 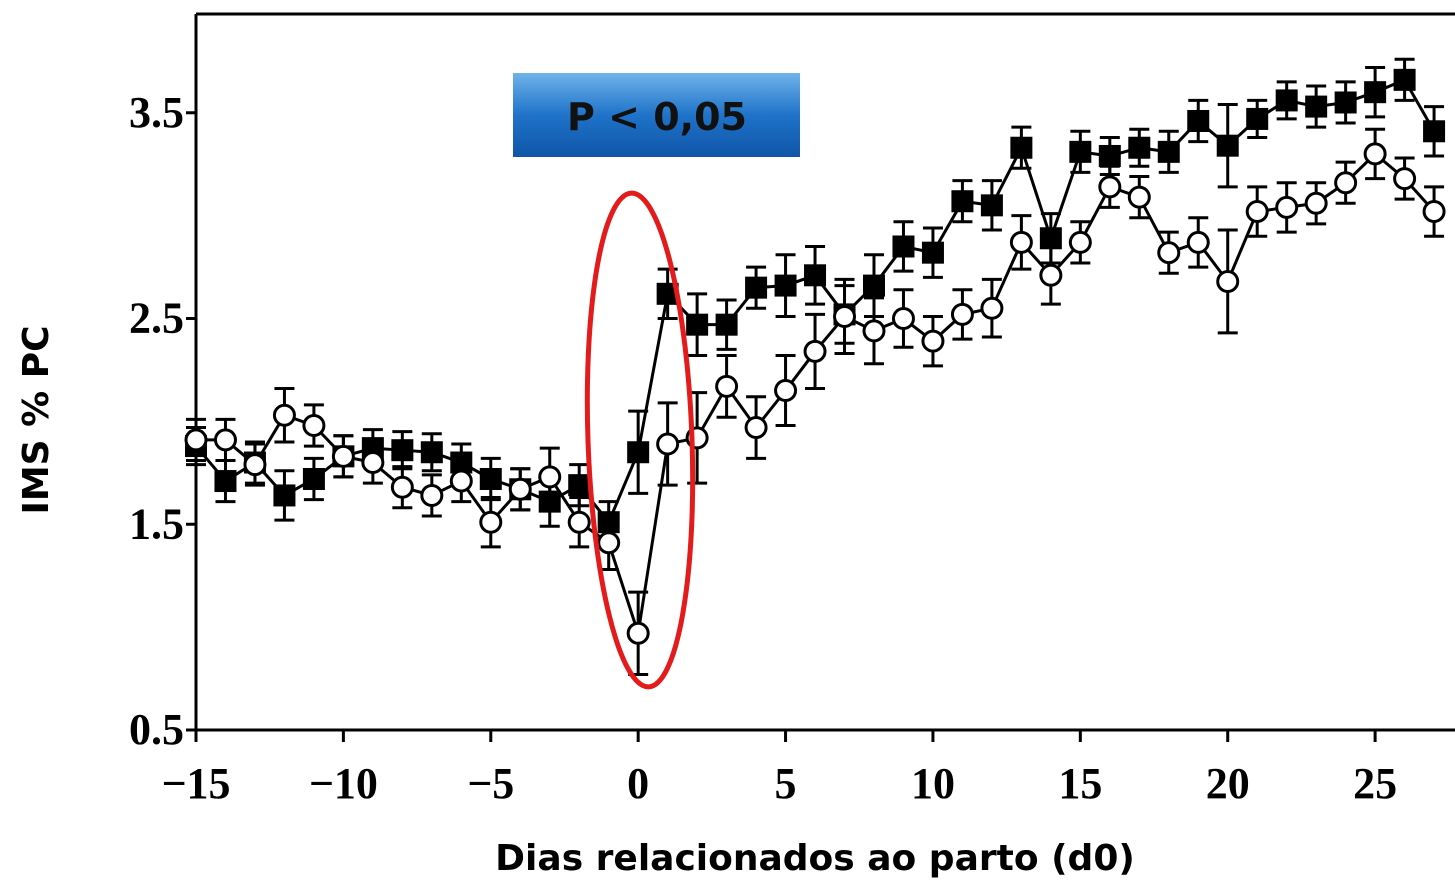 What do you see at coordinates (36, 419) in the screenshot?
I see `y-axis-label: IMS % PC` at bounding box center [36, 419].